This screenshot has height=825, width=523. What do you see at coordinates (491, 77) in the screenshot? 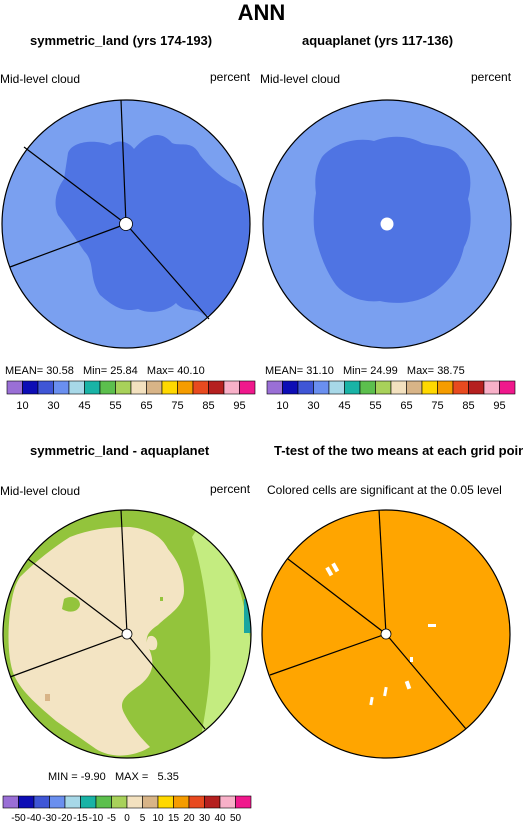
I see `panel2-units-label: percent` at bounding box center [491, 77].